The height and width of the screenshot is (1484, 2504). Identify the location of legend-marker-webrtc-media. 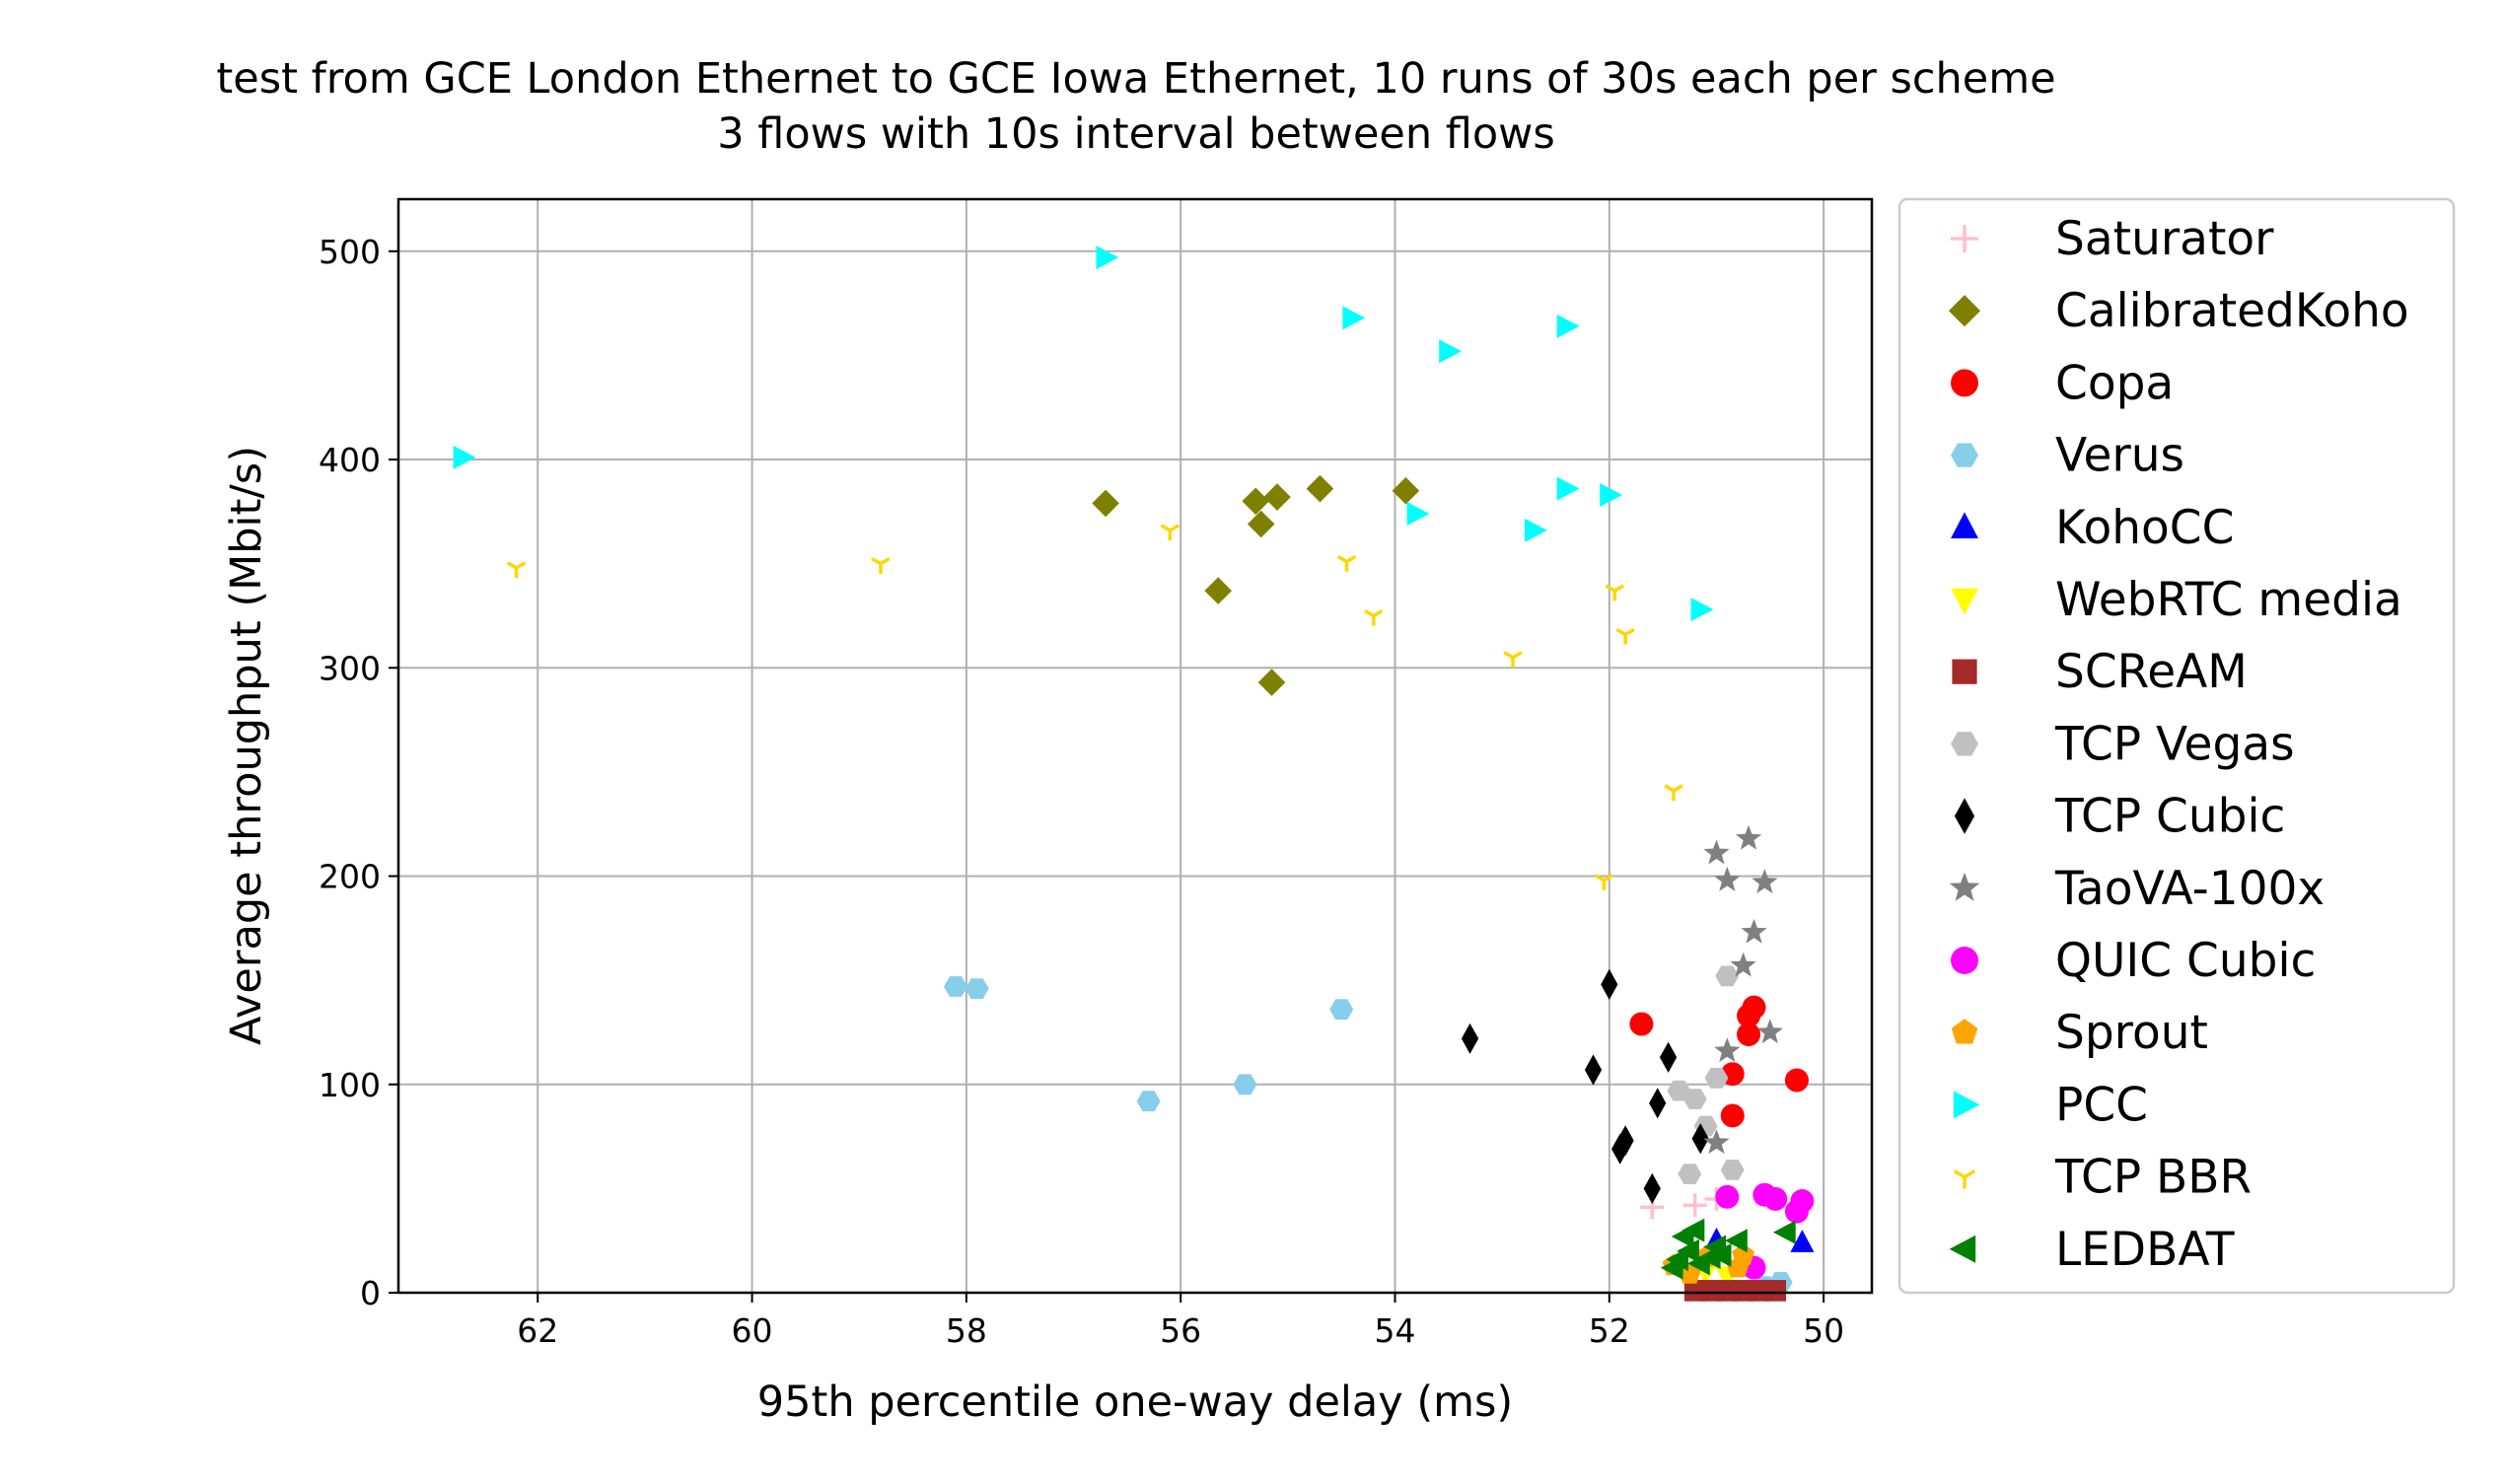
(1965, 601).